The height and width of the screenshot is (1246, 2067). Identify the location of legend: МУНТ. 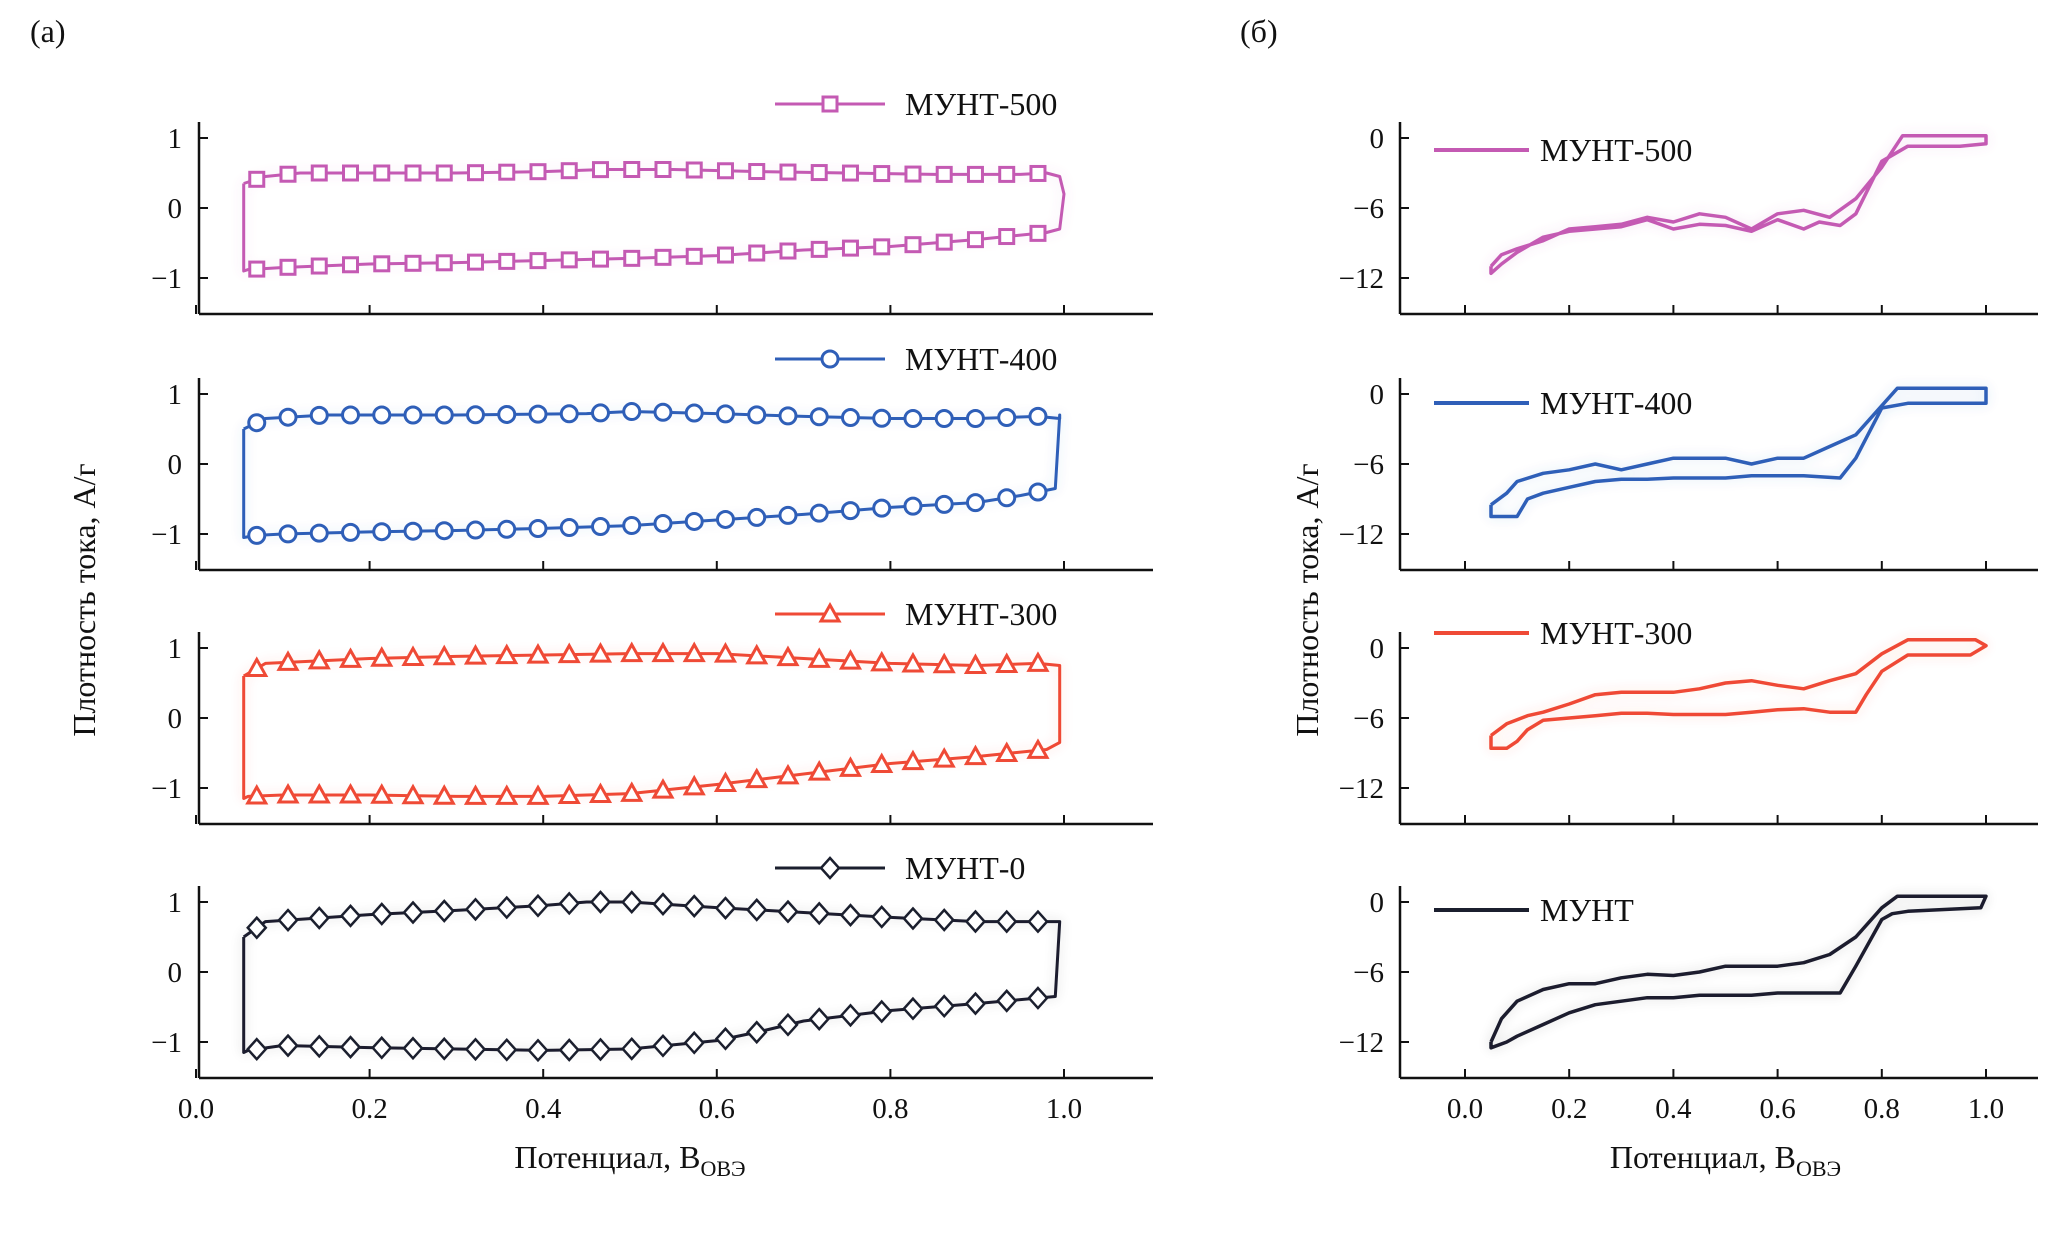
(1534, 910).